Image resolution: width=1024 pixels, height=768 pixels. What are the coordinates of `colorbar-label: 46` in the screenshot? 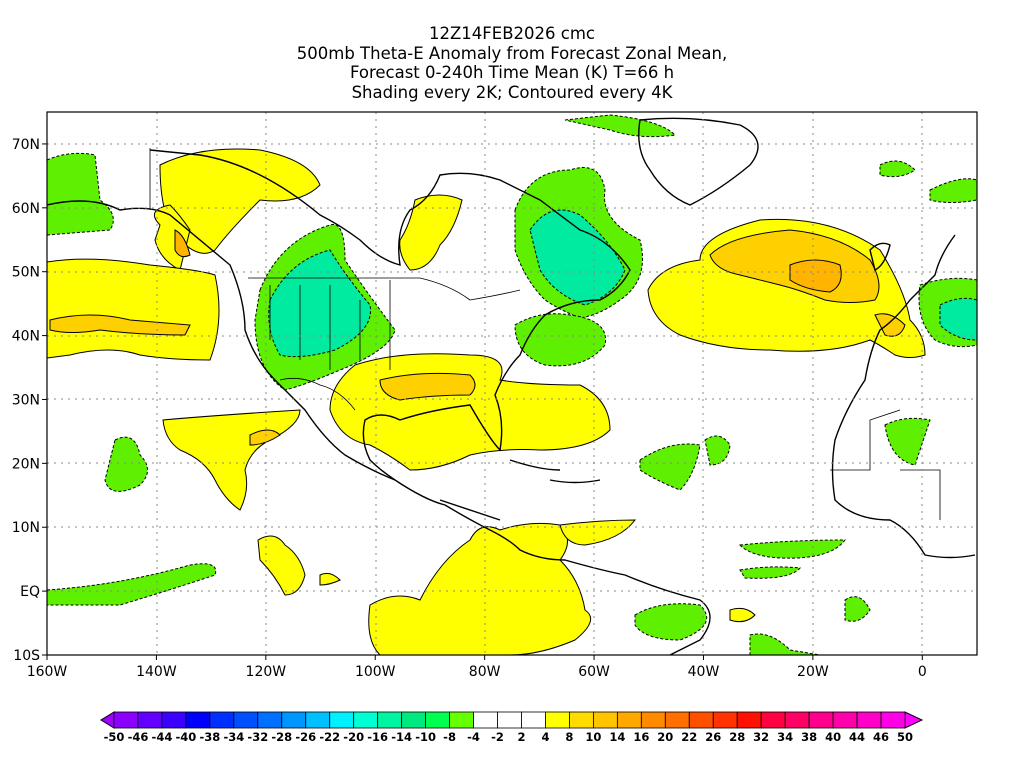 It's located at (881, 737).